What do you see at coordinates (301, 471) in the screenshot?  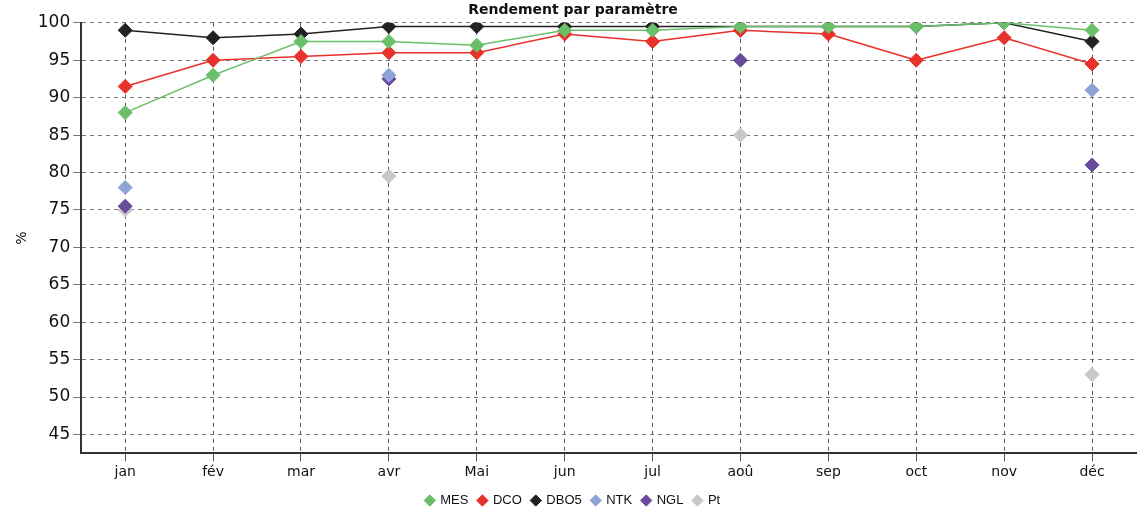 I see `x-tick-label: mar` at bounding box center [301, 471].